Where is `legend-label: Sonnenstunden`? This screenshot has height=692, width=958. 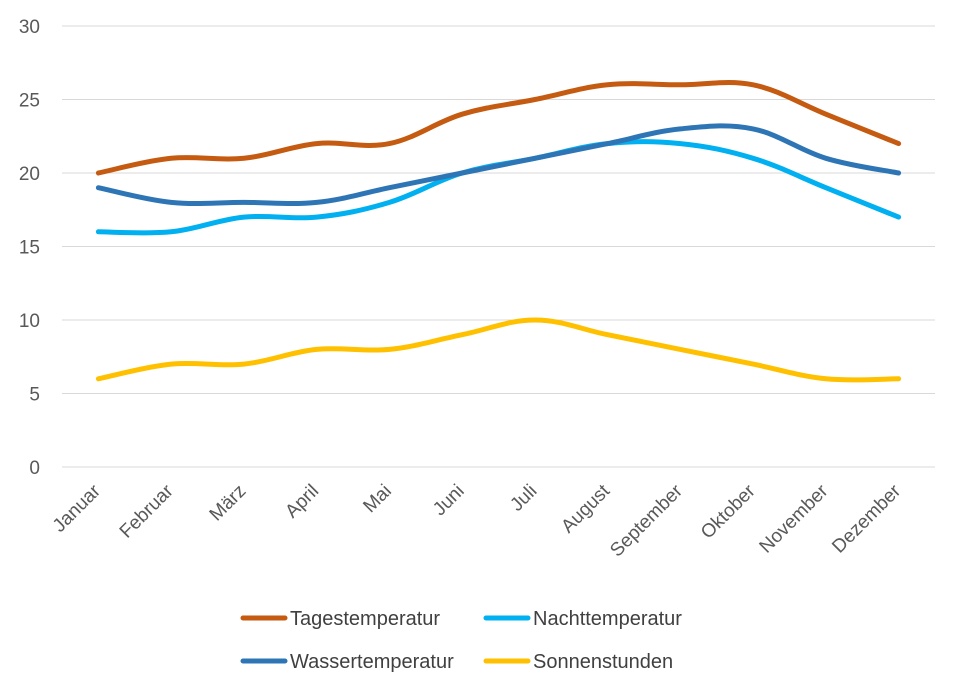 legend-label: Sonnenstunden is located at coordinates (603, 662).